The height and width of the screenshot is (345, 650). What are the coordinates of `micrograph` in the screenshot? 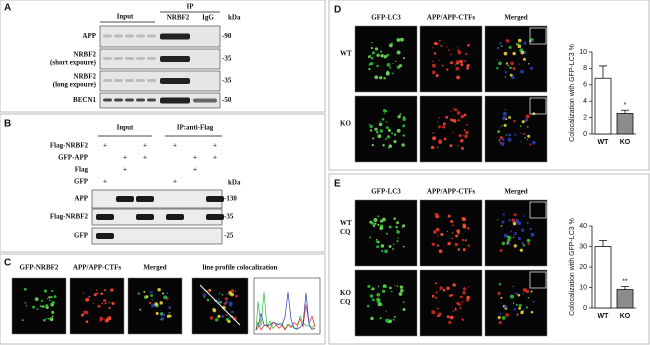 It's located at (220, 306).